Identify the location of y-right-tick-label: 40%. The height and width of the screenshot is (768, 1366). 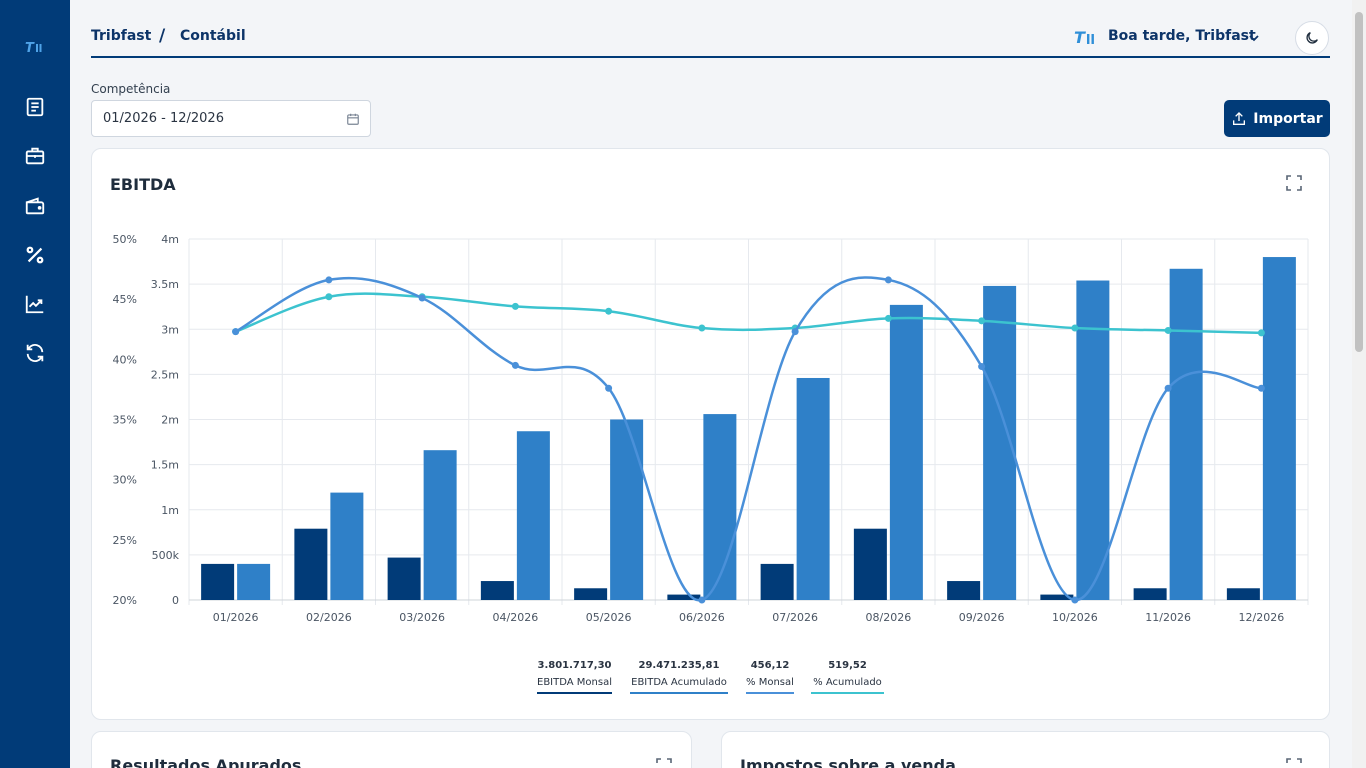
(125, 359).